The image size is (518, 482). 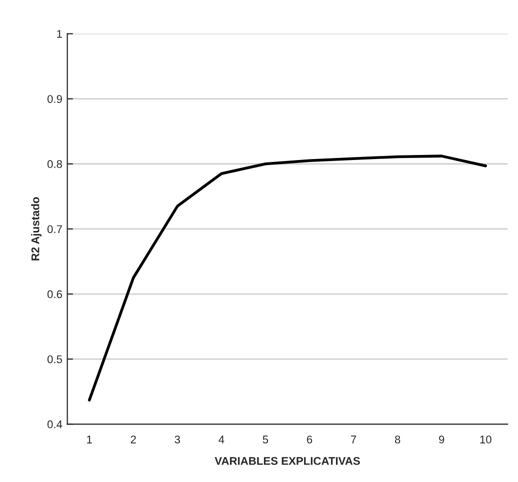 What do you see at coordinates (486, 440) in the screenshot?
I see `x-tick-label: 10` at bounding box center [486, 440].